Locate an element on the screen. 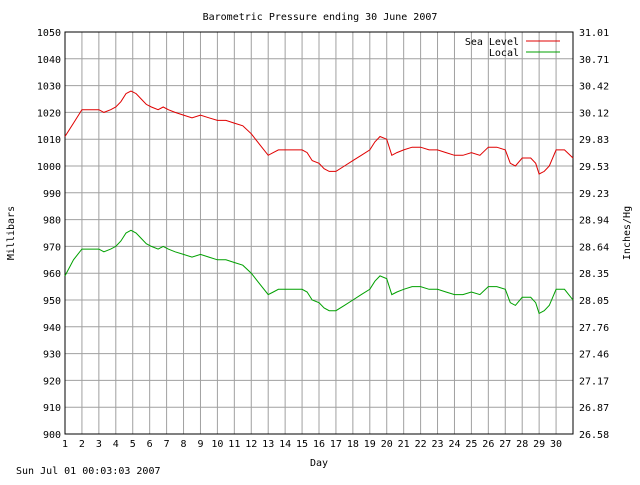 The height and width of the screenshot is (485, 640). x-tick-label: 29 is located at coordinates (539, 444).